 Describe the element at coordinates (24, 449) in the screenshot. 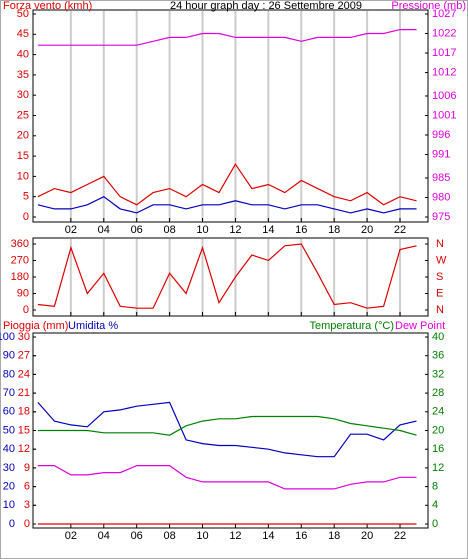

I see `y-tick-label: 12` at that location.